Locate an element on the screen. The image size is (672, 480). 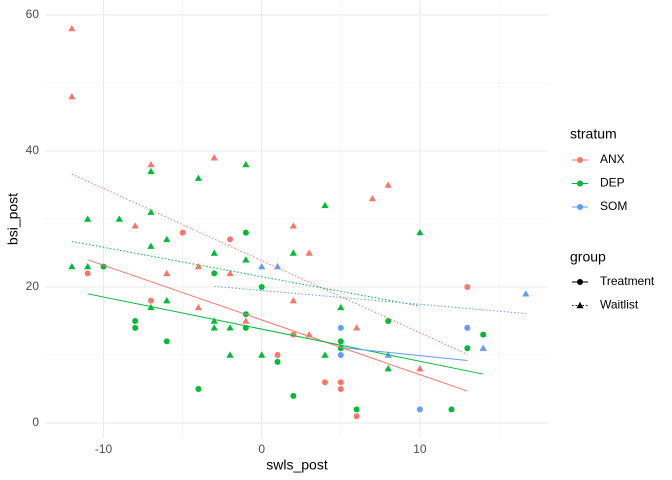
y-tick-label: 60 is located at coordinates (33, 14).